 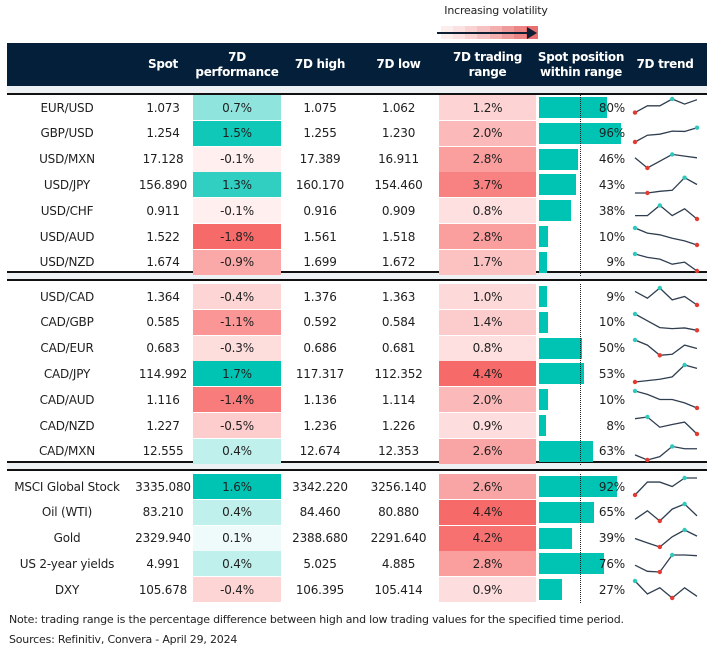 I want to click on high-value: 1.236, so click(x=320, y=425).